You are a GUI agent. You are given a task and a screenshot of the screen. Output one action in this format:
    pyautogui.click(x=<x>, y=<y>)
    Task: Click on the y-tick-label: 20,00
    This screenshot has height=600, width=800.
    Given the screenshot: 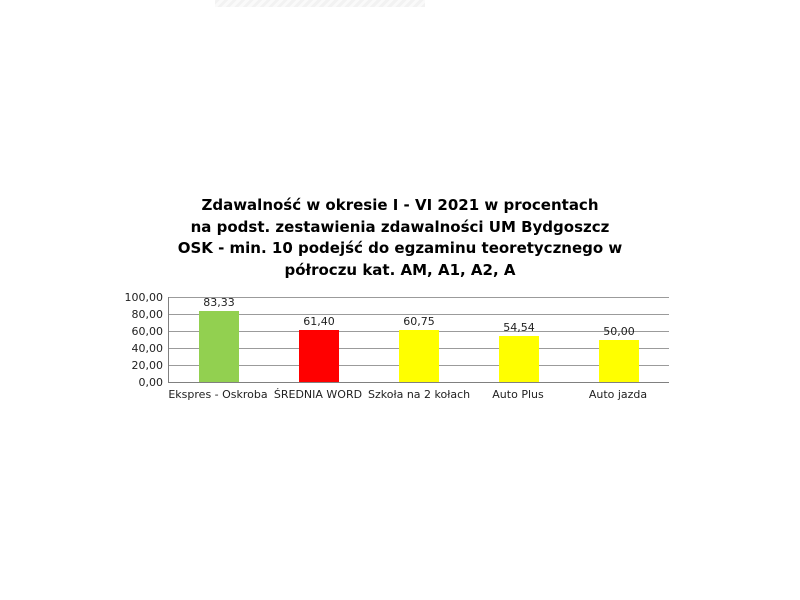 What is the action you would take?
    pyautogui.click(x=147, y=365)
    